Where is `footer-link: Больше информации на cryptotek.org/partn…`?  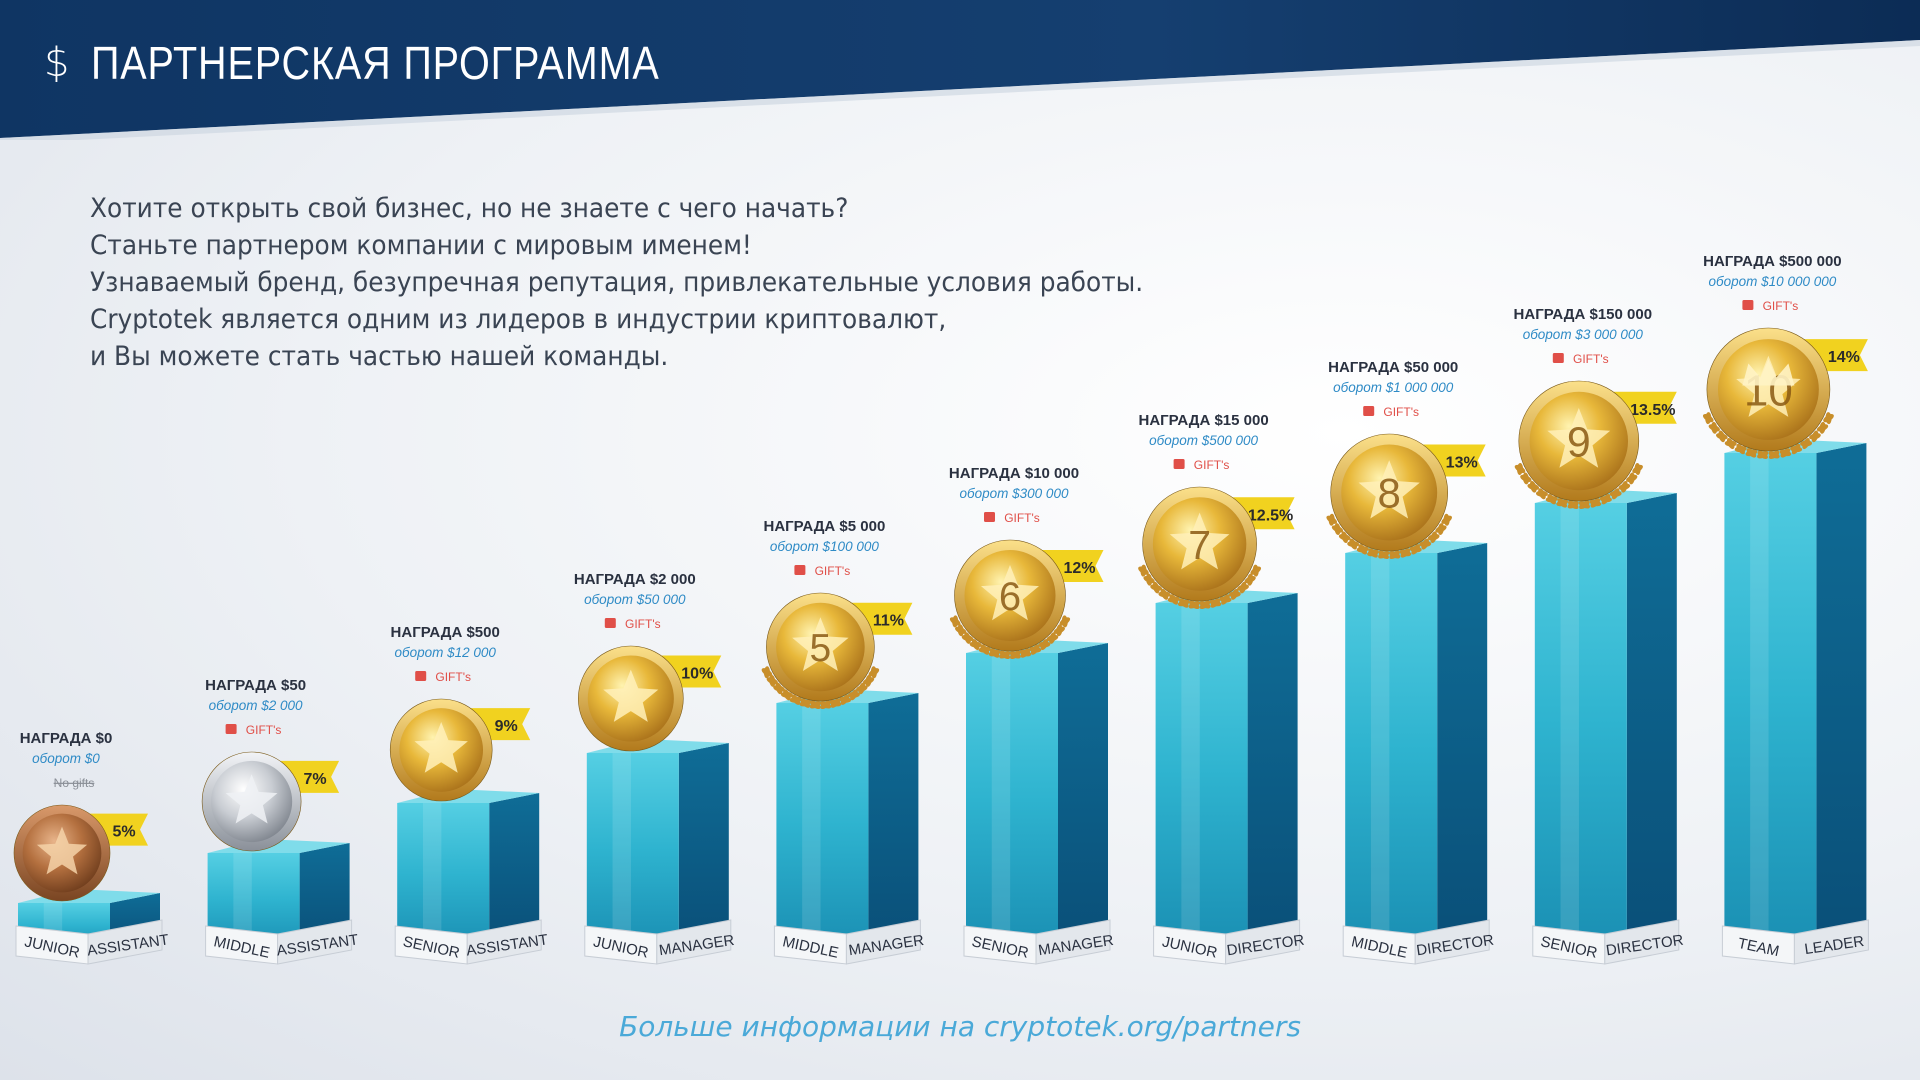
footer-link: Больше информации на cryptotek.org/partn… is located at coordinates (960, 1026).